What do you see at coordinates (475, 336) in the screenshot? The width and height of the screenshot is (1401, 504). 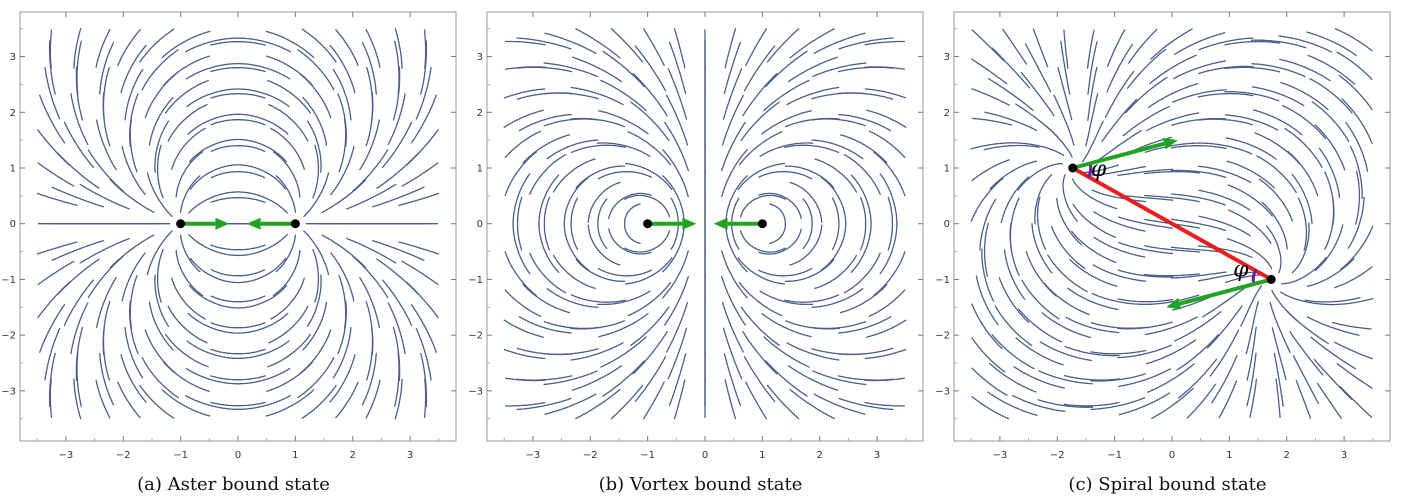 I see `y-tick-label: −2` at bounding box center [475, 336].